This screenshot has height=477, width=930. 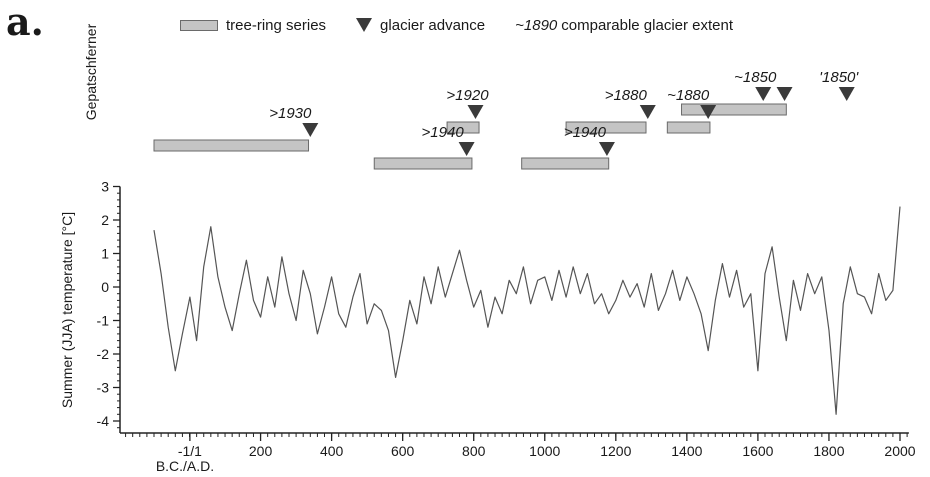 What do you see at coordinates (91, 71) in the screenshot?
I see `glacier-name-label: Gepatschferner` at bounding box center [91, 71].